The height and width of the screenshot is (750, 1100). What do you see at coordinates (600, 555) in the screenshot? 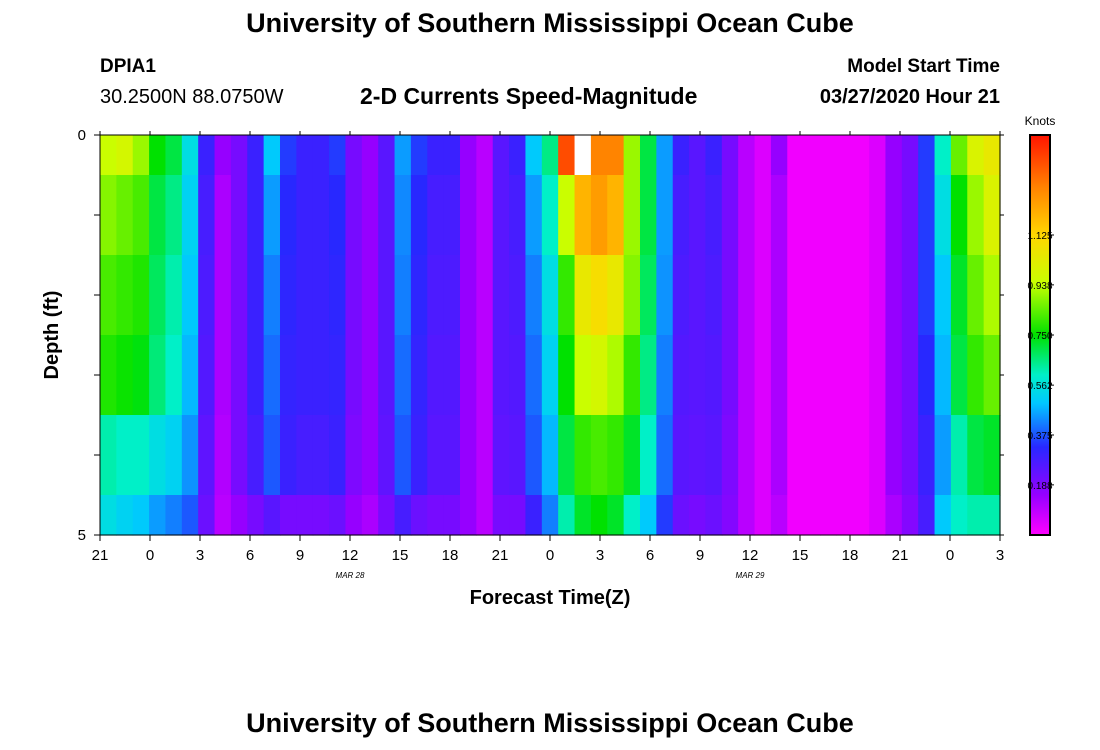
I see `x-tick-label: 3` at bounding box center [600, 555].